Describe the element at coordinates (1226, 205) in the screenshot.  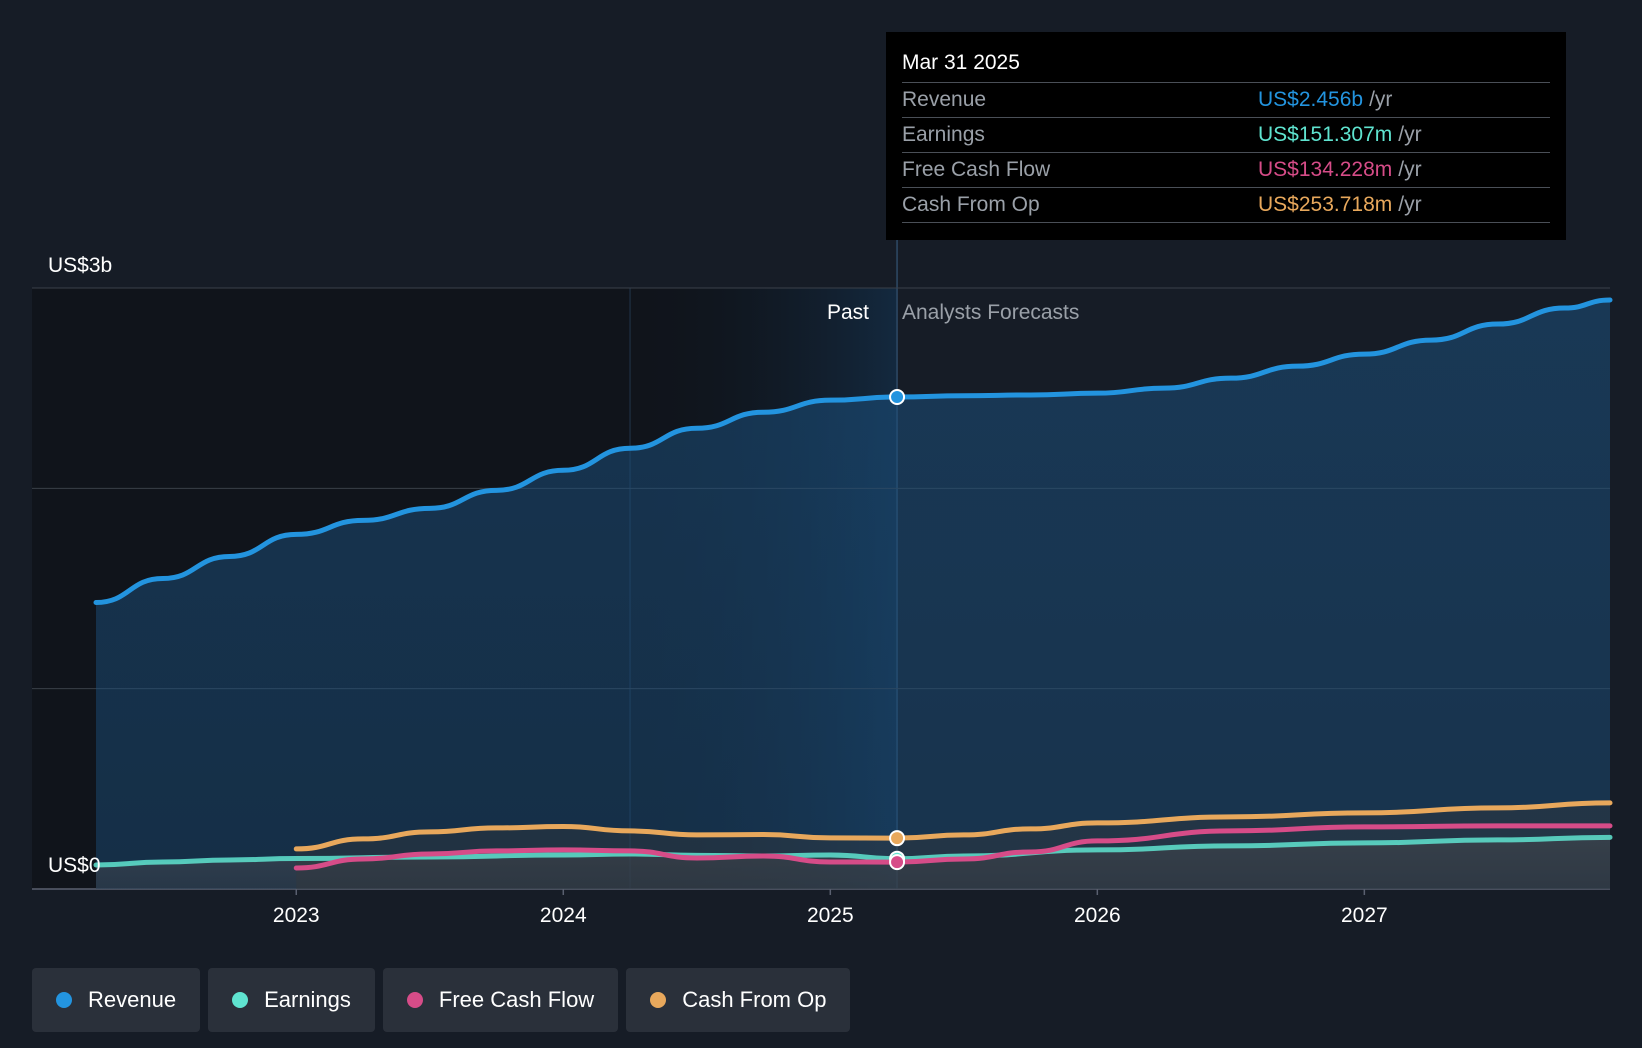
I see `tooltip-row: Cash From Op US$253.718m/yr` at that location.